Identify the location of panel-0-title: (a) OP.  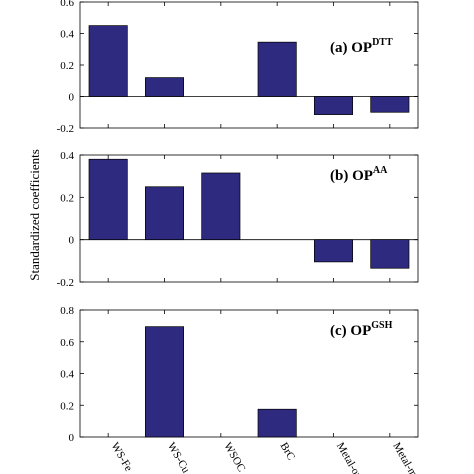
(351, 48).